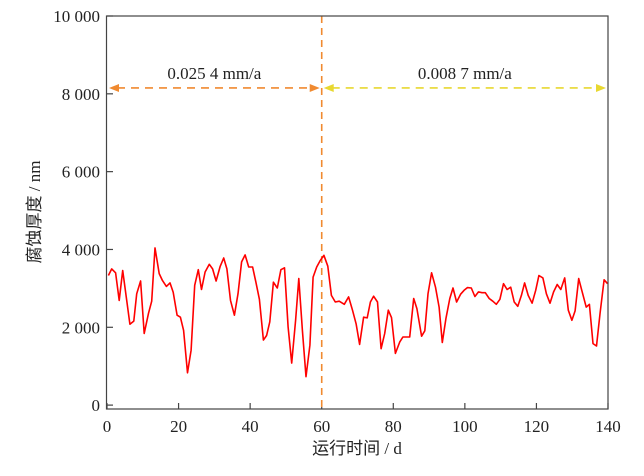 The image size is (644, 476). I want to click on x-tick-label: 0, so click(107, 426).